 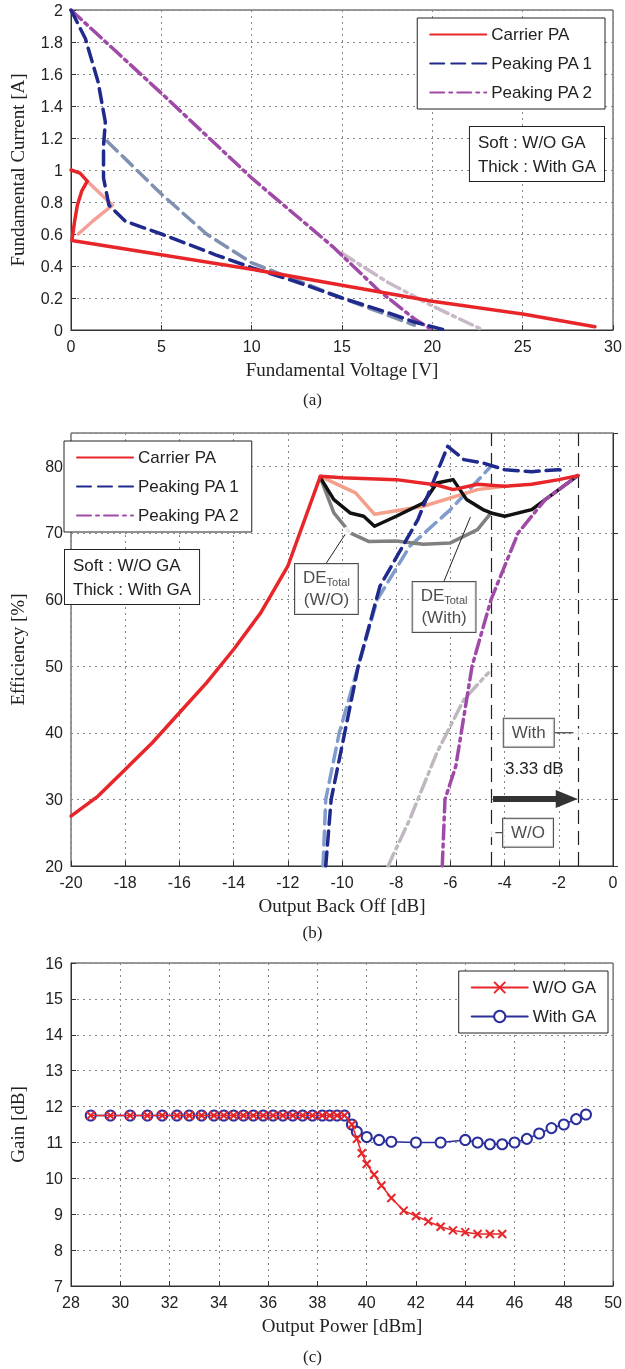 What do you see at coordinates (534, 769) in the screenshot?
I see `annotation: 3.33 dB` at bounding box center [534, 769].